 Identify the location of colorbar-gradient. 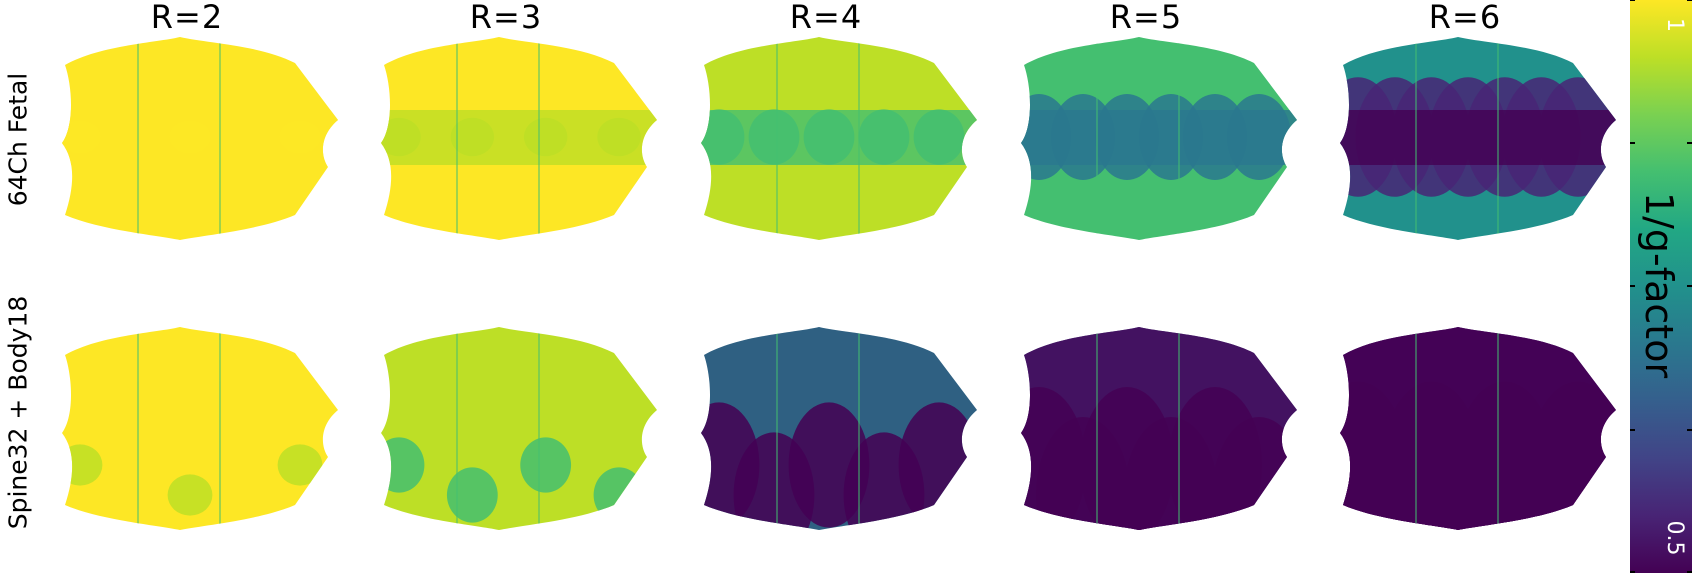
(1661, 286).